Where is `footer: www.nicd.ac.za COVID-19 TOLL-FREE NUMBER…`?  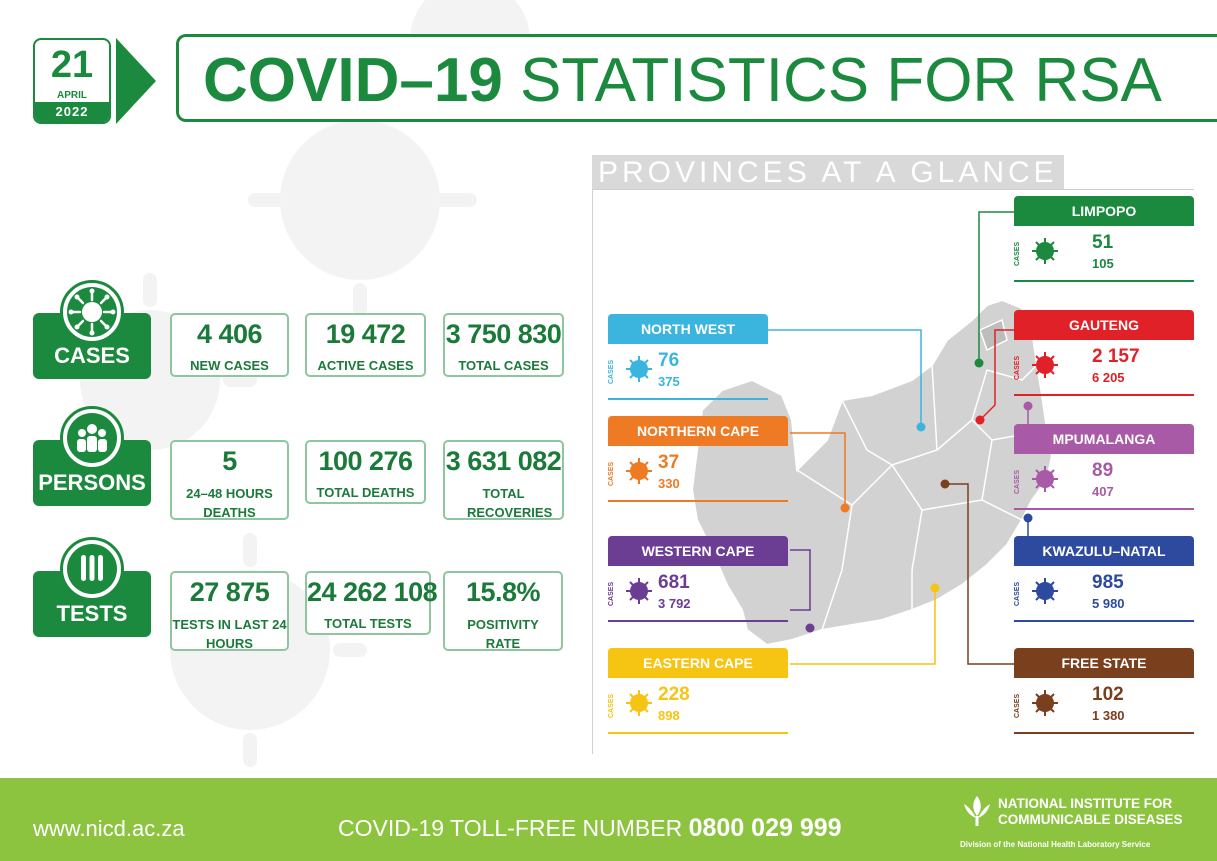
footer: www.nicd.ac.za COVID-19 TOLL-FREE NUMBER… is located at coordinates (608, 819).